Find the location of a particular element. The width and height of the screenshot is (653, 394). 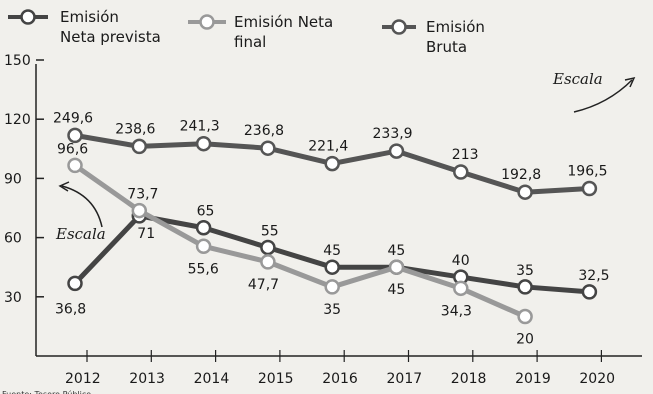

data-label-neta-final-2015: 47,7 is located at coordinates (263, 285).